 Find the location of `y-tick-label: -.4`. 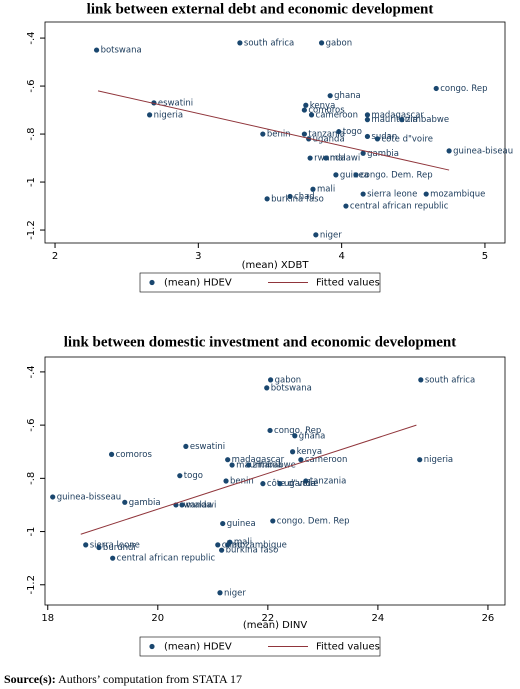

y-tick-label: -.4 is located at coordinates (31, 37).